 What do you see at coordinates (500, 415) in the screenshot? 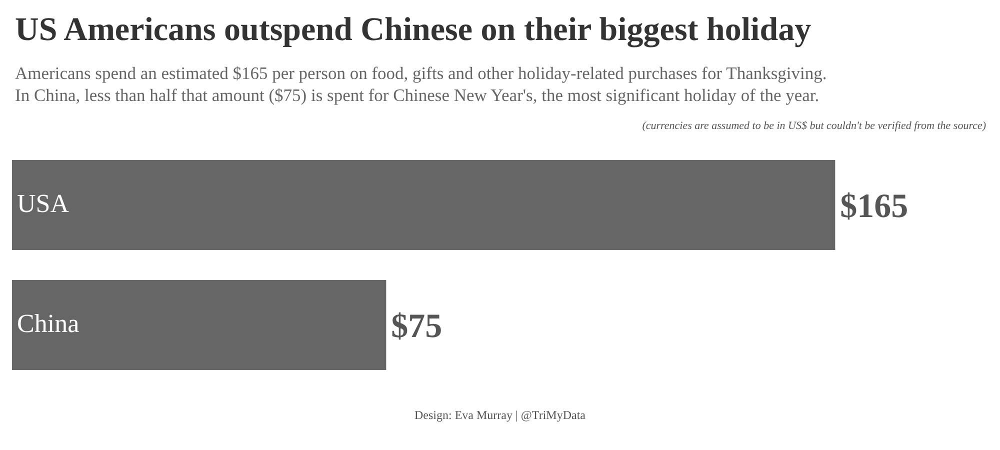
I see `text: Design: Eva Murray | @TriMyData` at bounding box center [500, 415].